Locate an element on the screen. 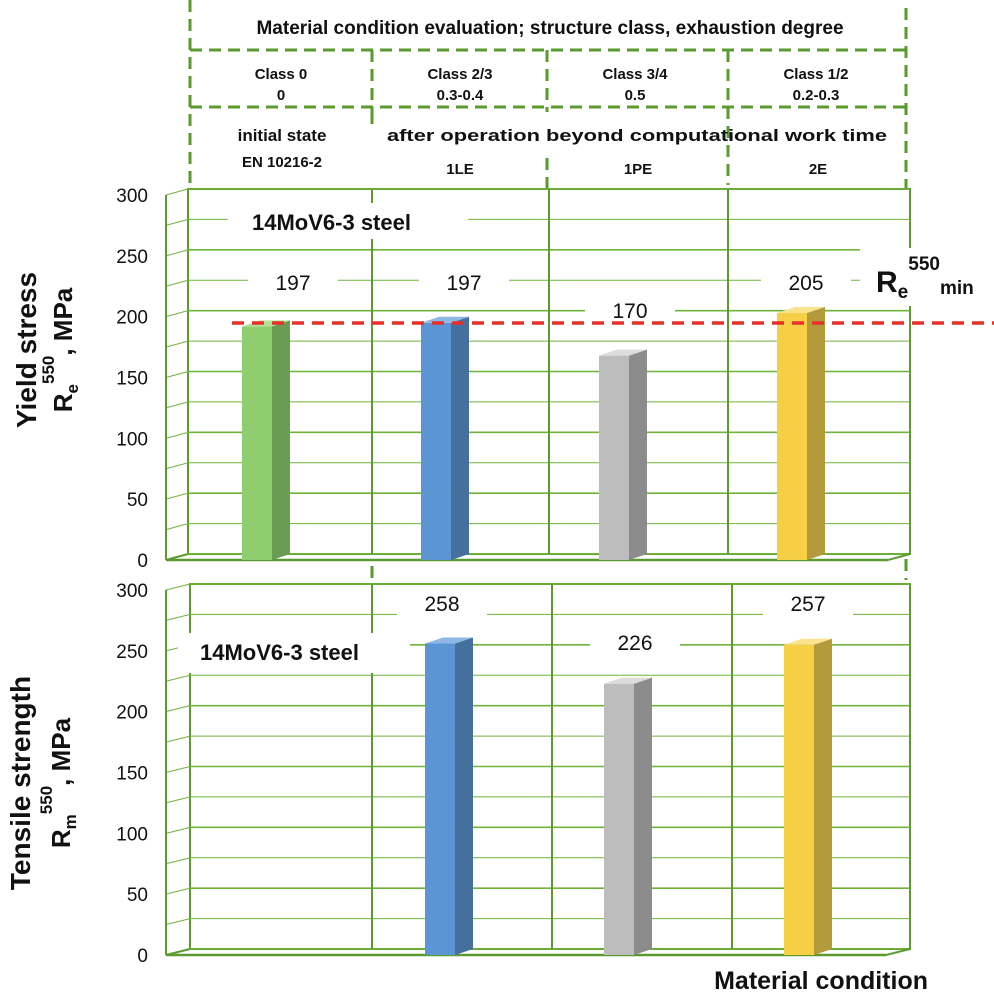 This screenshot has height=999, width=994. header-class-0: Class 0 0 is located at coordinates (281, 85).